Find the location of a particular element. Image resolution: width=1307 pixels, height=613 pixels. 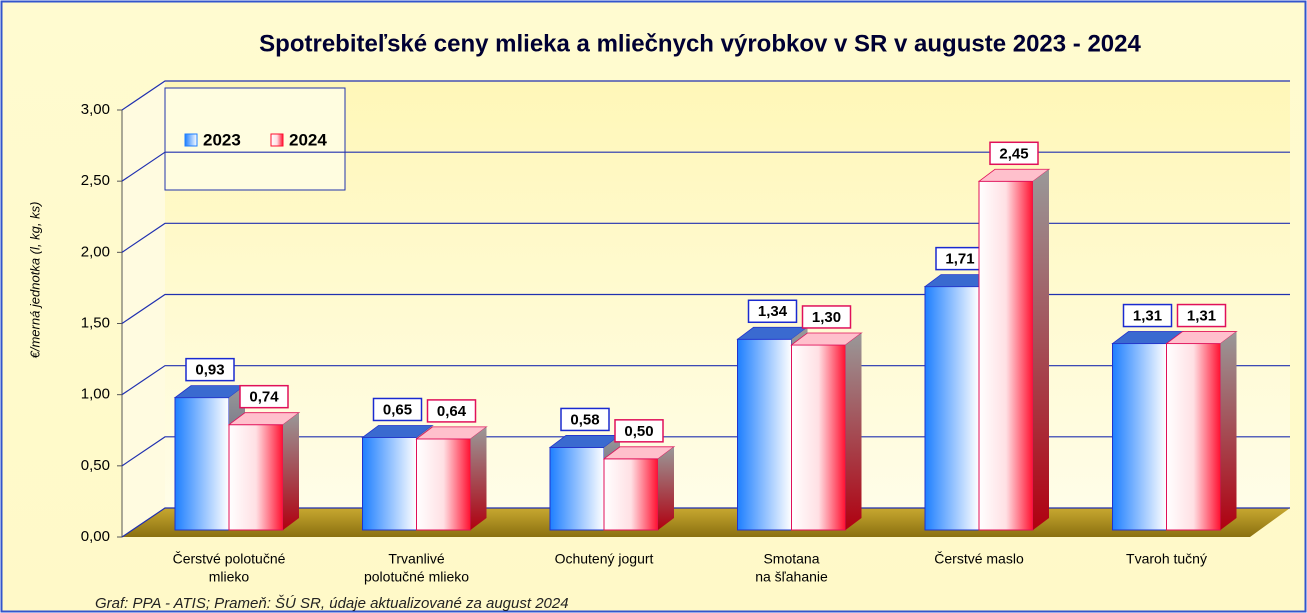

x-tick-label: Čerstvé polotučné is located at coordinates (229, 559).